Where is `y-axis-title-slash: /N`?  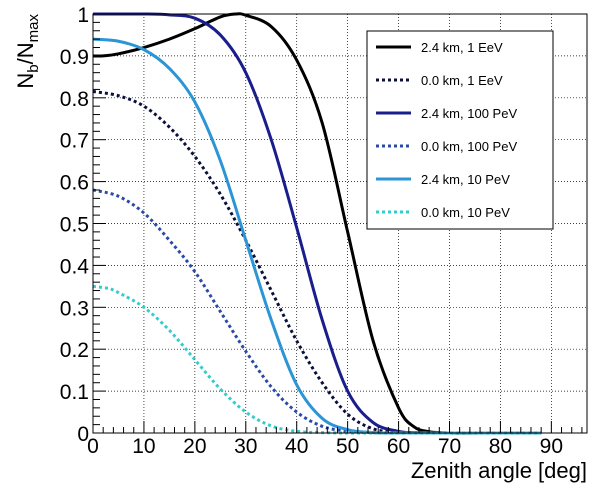
y-axis-title-slash: /N is located at coordinates (25, 53).